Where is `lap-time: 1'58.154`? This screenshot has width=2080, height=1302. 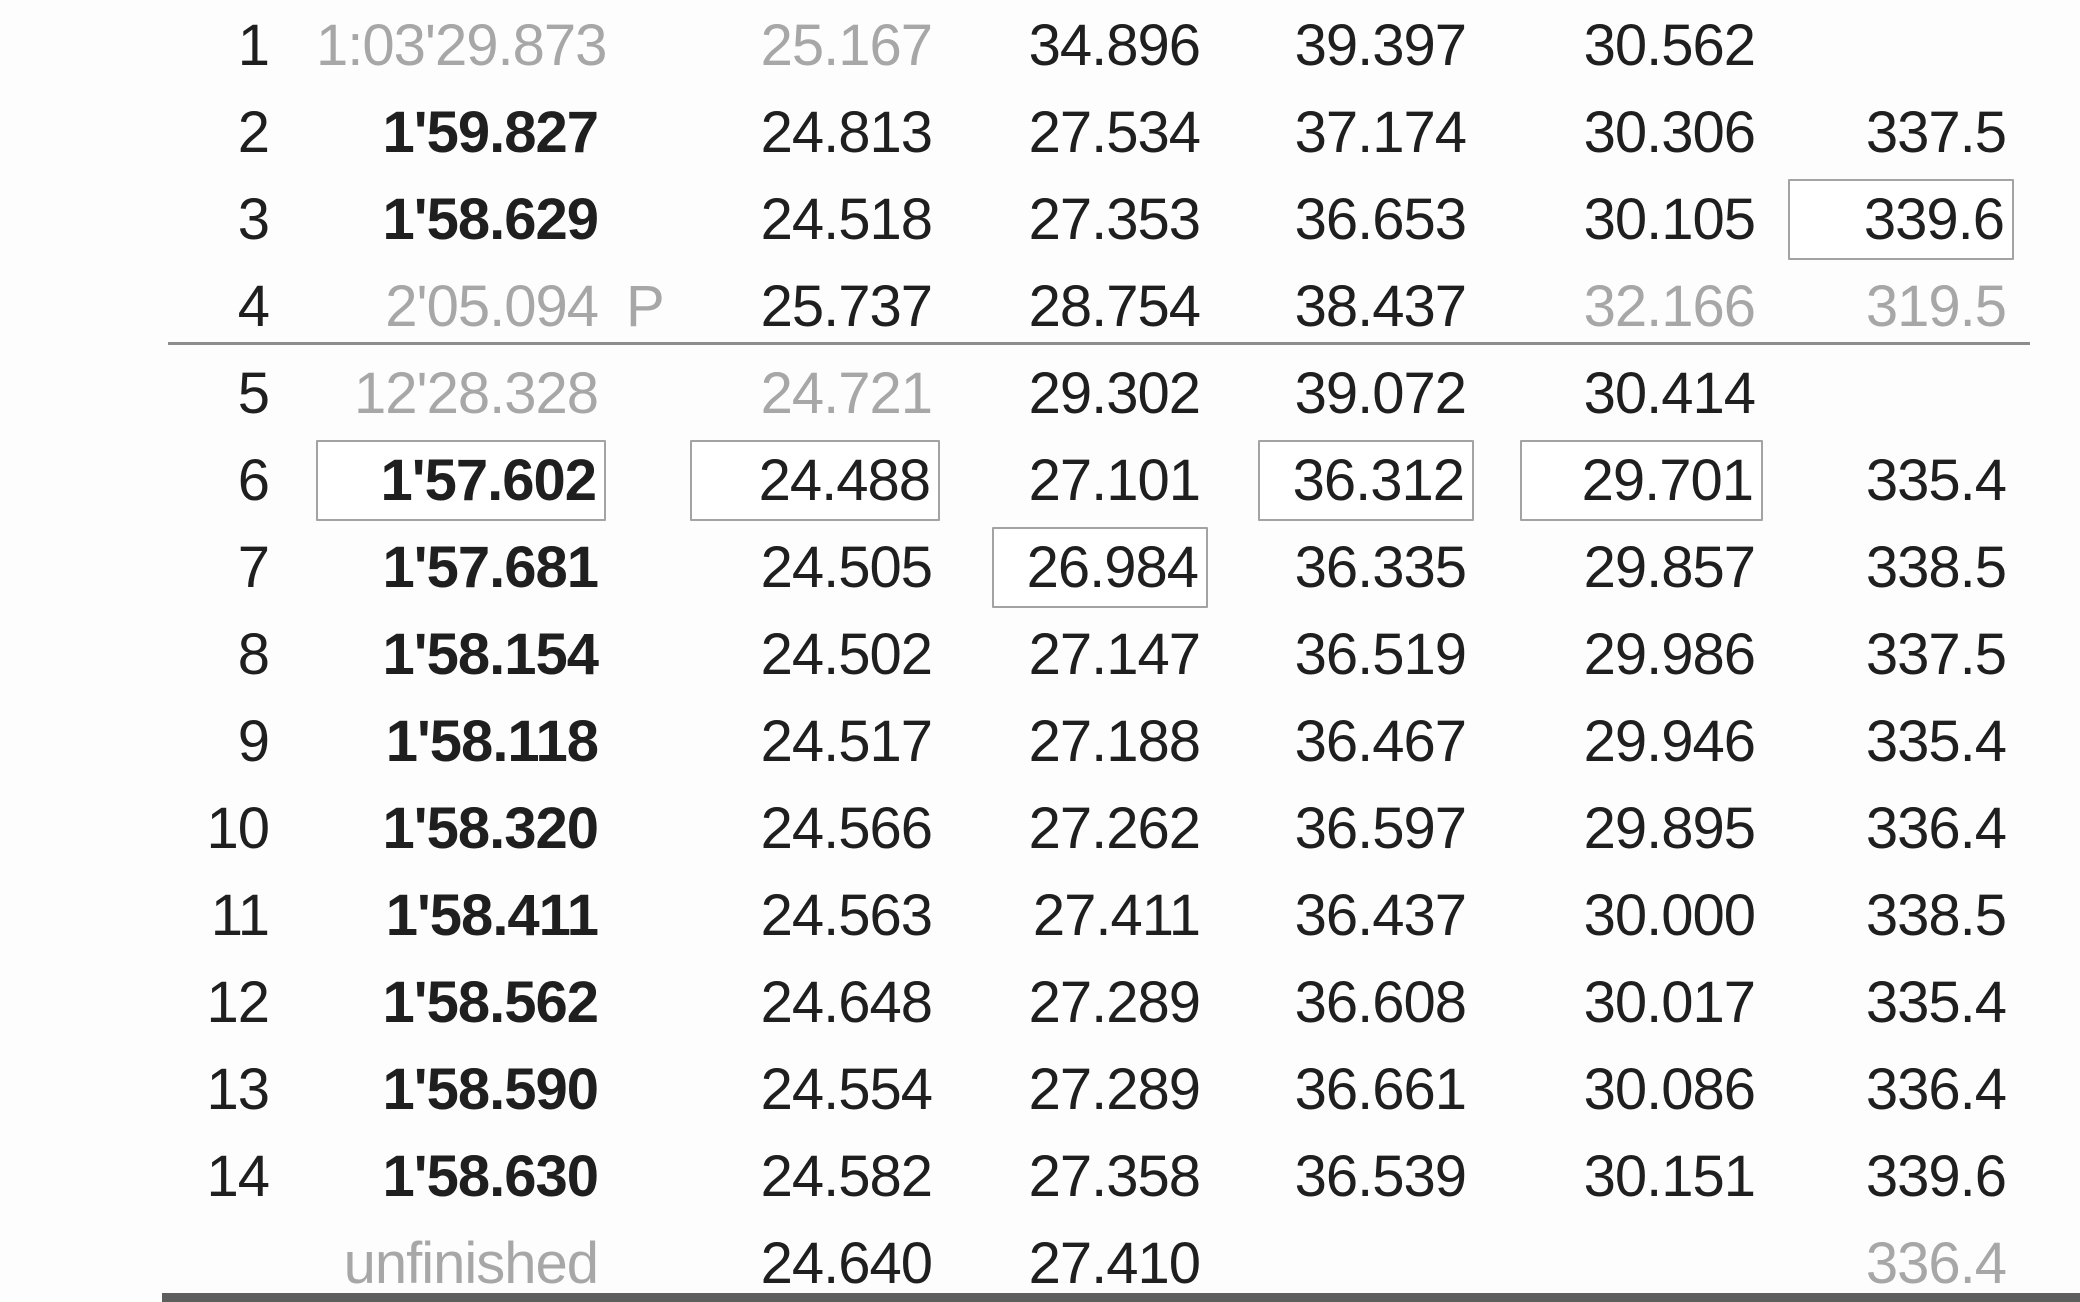
lap-time: 1'58.154 is located at coordinates (490, 654).